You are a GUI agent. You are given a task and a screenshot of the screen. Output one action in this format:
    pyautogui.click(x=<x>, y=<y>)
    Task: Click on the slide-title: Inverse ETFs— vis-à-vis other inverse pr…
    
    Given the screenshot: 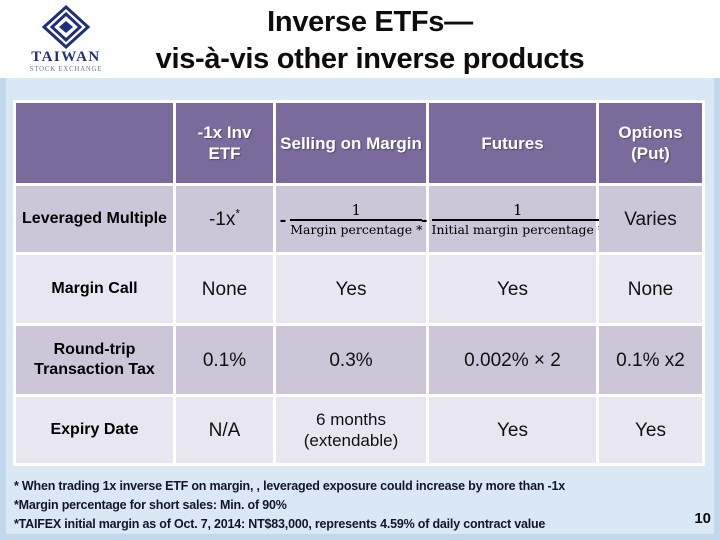 What is the action you would take?
    pyautogui.click(x=370, y=41)
    